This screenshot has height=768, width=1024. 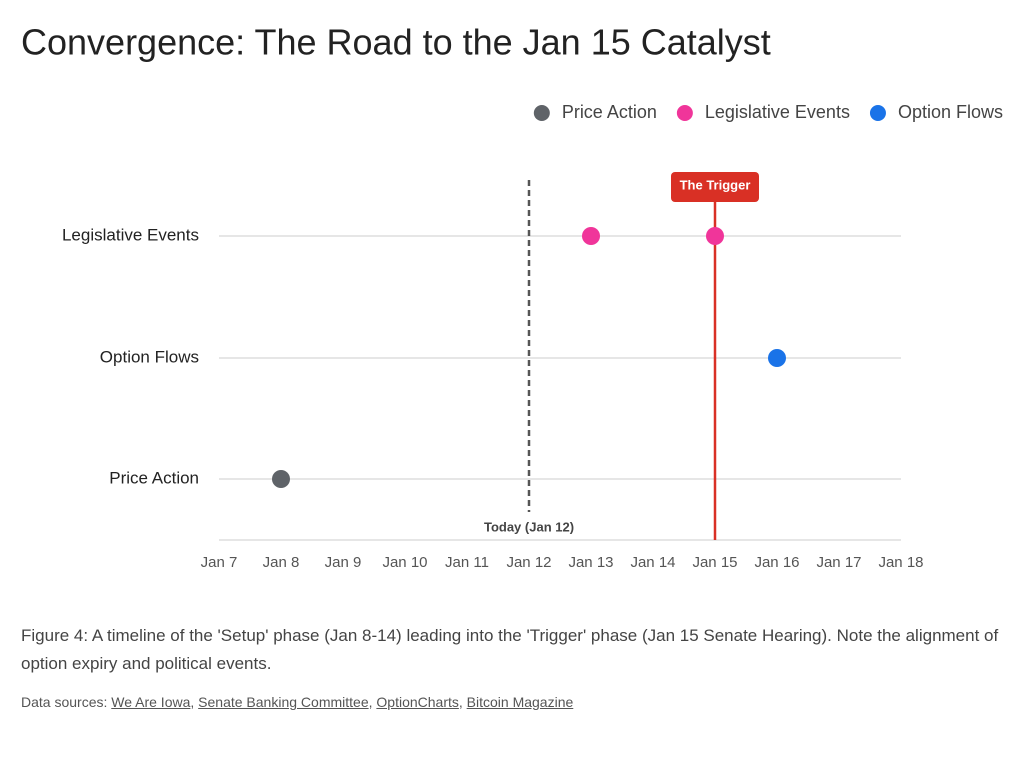 I want to click on x-tick-label: Jan 8, so click(x=281, y=562).